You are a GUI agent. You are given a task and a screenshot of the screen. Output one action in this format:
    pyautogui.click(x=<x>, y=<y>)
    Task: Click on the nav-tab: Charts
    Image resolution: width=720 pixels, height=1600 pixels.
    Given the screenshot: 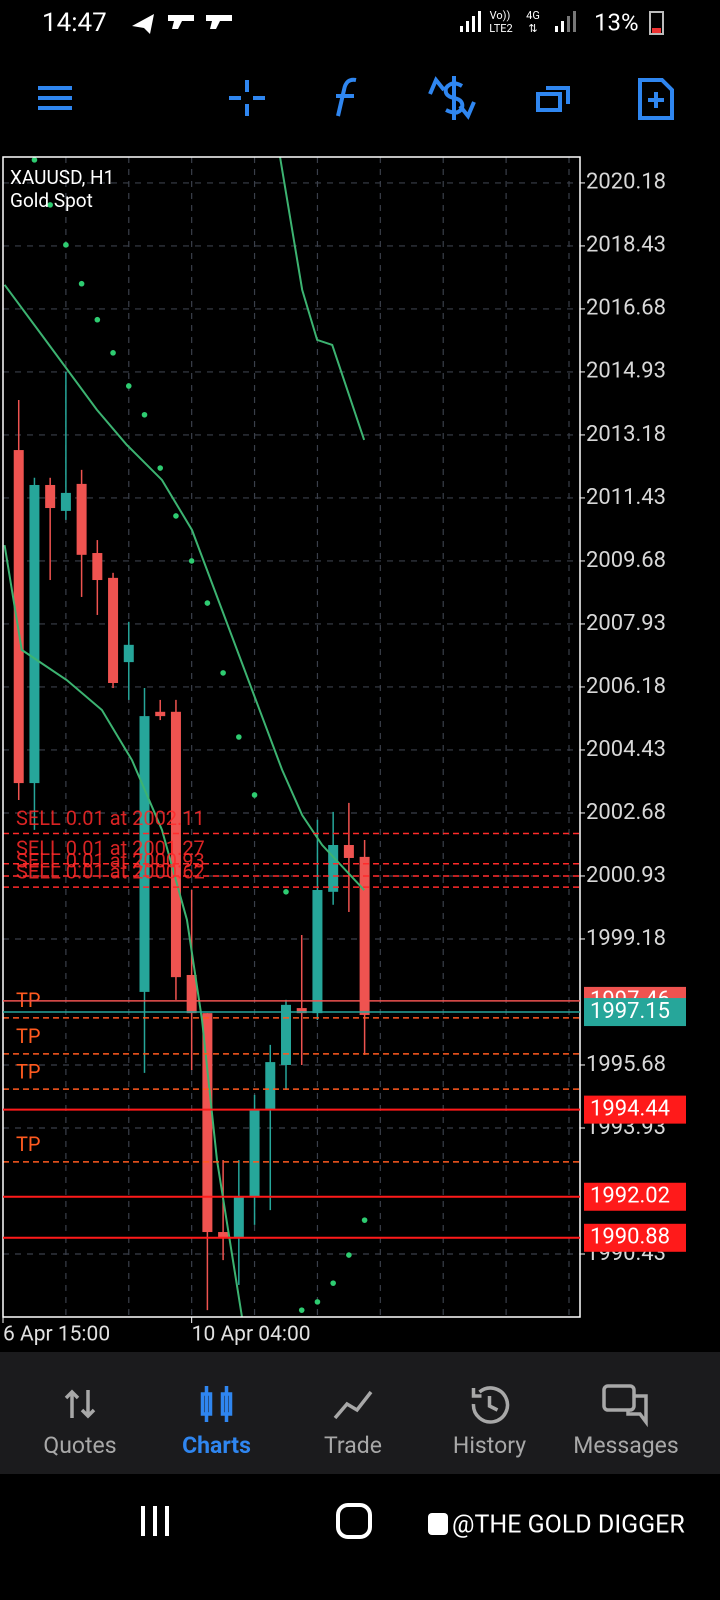 What is the action you would take?
    pyautogui.click(x=216, y=1422)
    